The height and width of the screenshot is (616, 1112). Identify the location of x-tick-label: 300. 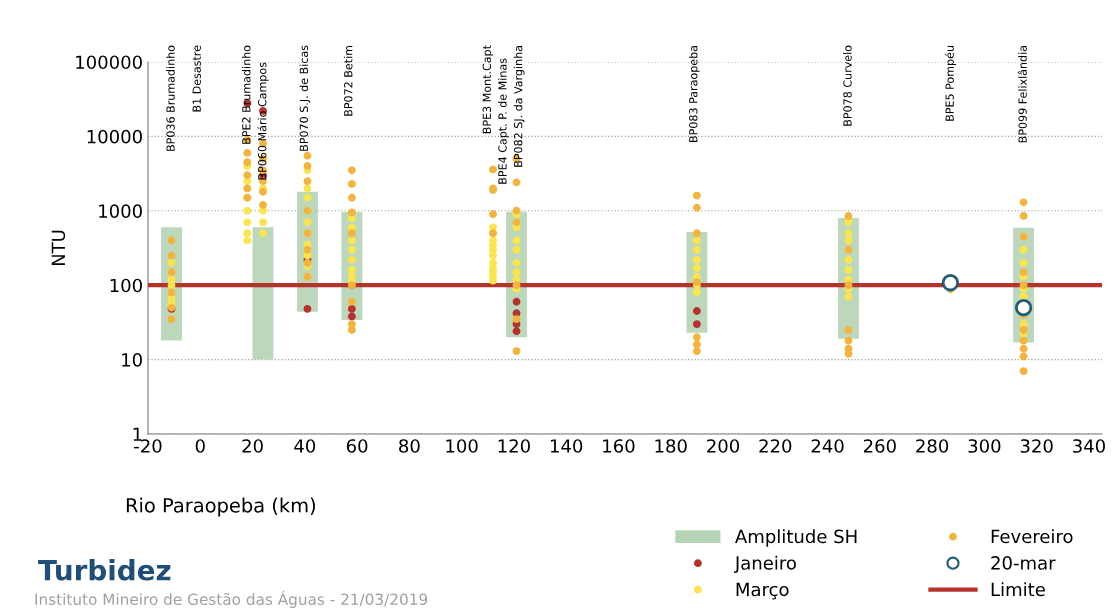
(984, 446).